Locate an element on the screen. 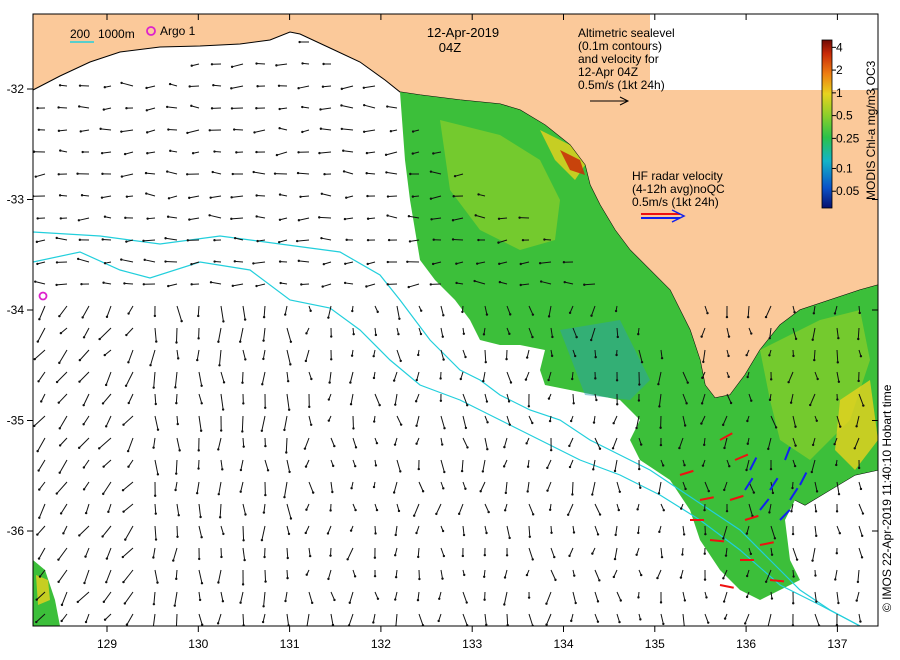 This screenshot has width=900, height=660. altimetry-line-4: 12-Apr 04Z is located at coordinates (608, 72).